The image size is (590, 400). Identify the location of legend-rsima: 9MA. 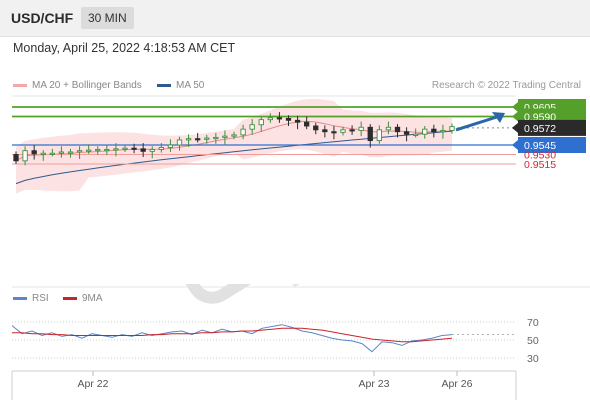
(83, 298).